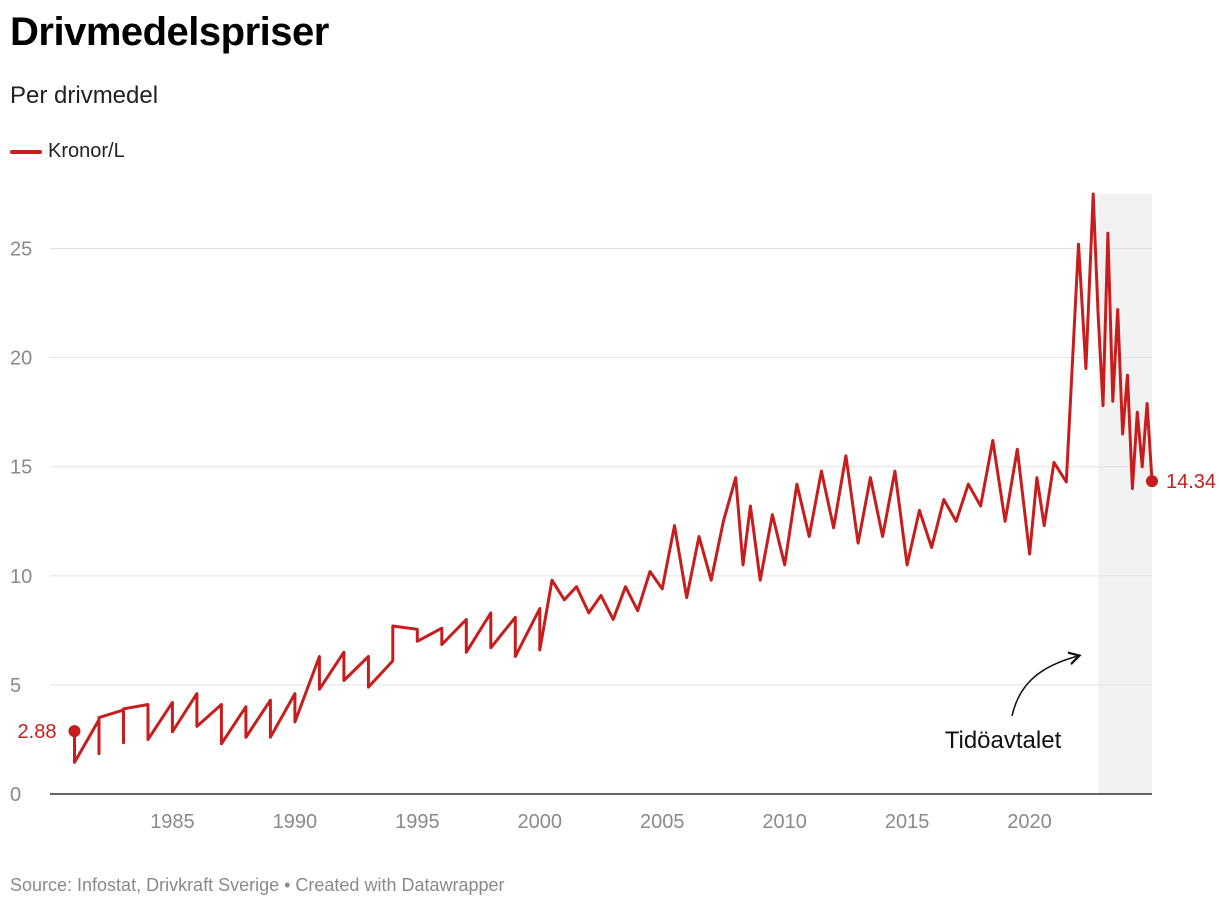 The height and width of the screenshot is (910, 1220). I want to click on y-tick-label: 25, so click(21, 250).